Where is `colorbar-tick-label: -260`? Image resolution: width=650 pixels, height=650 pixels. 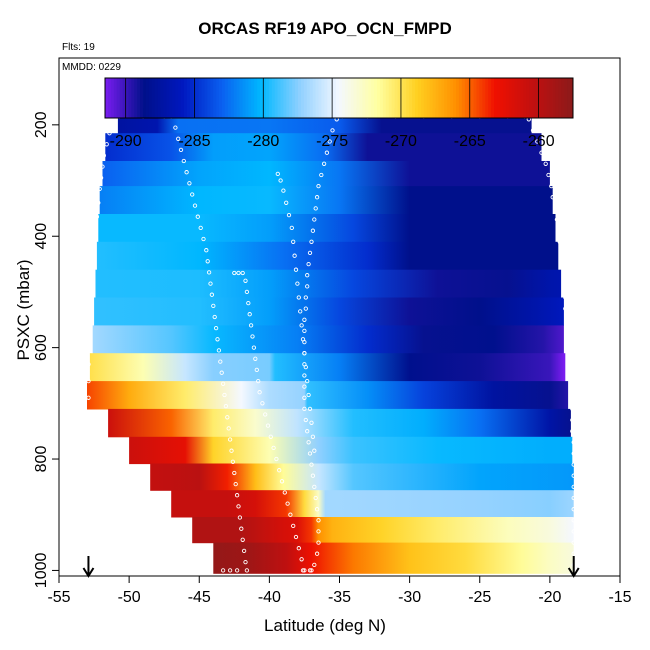 colorbar-tick-label: -260 is located at coordinates (539, 141).